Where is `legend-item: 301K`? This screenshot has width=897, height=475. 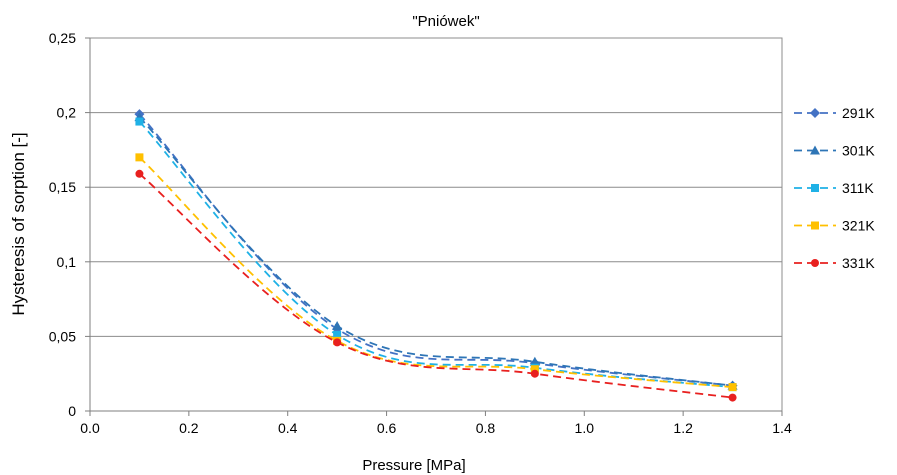
legend-item: 301K is located at coordinates (834, 151).